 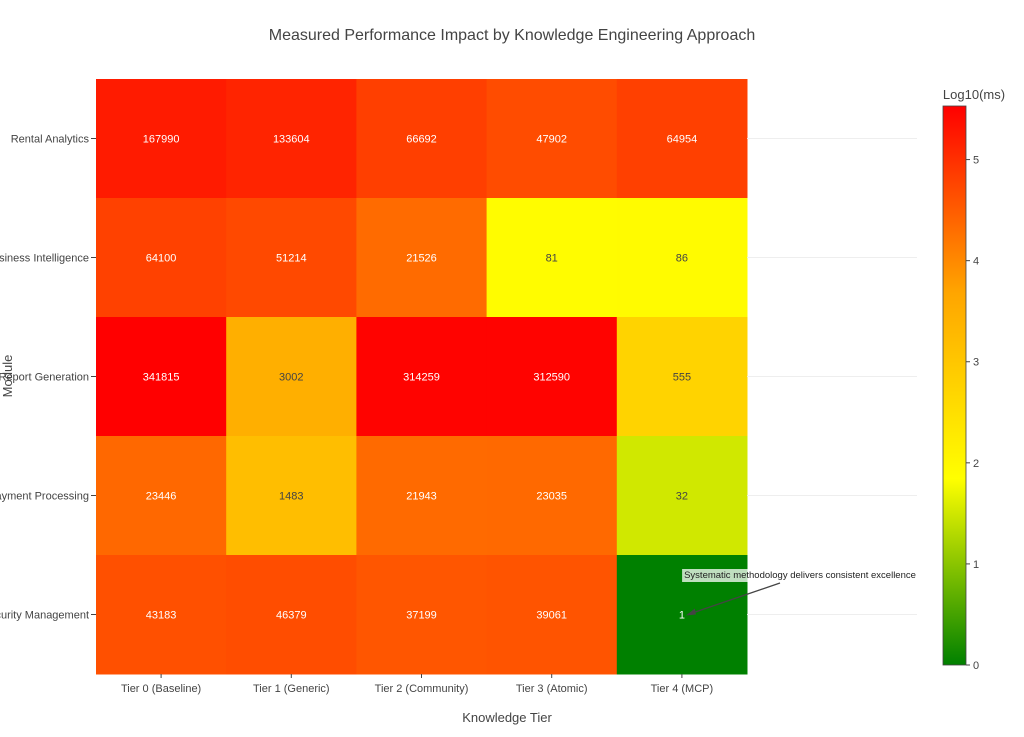 I want to click on cell-value-label: 167990, so click(x=161, y=140).